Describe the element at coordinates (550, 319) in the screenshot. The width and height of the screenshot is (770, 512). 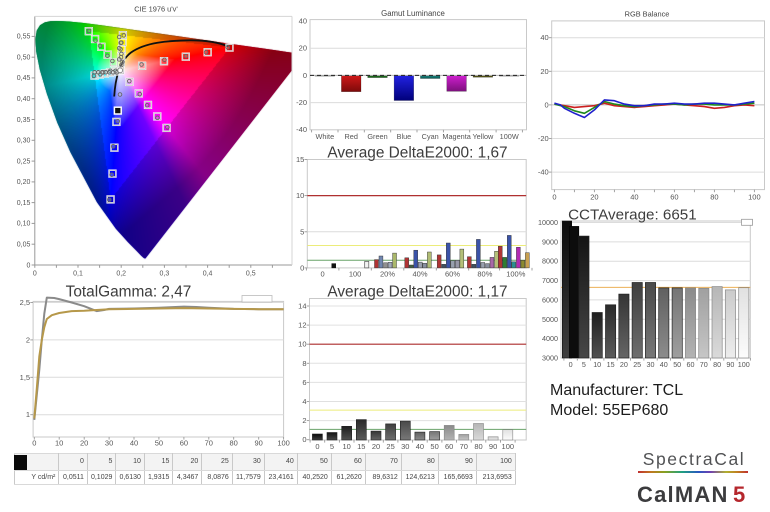
I see `svg-text: 5000` at that location.